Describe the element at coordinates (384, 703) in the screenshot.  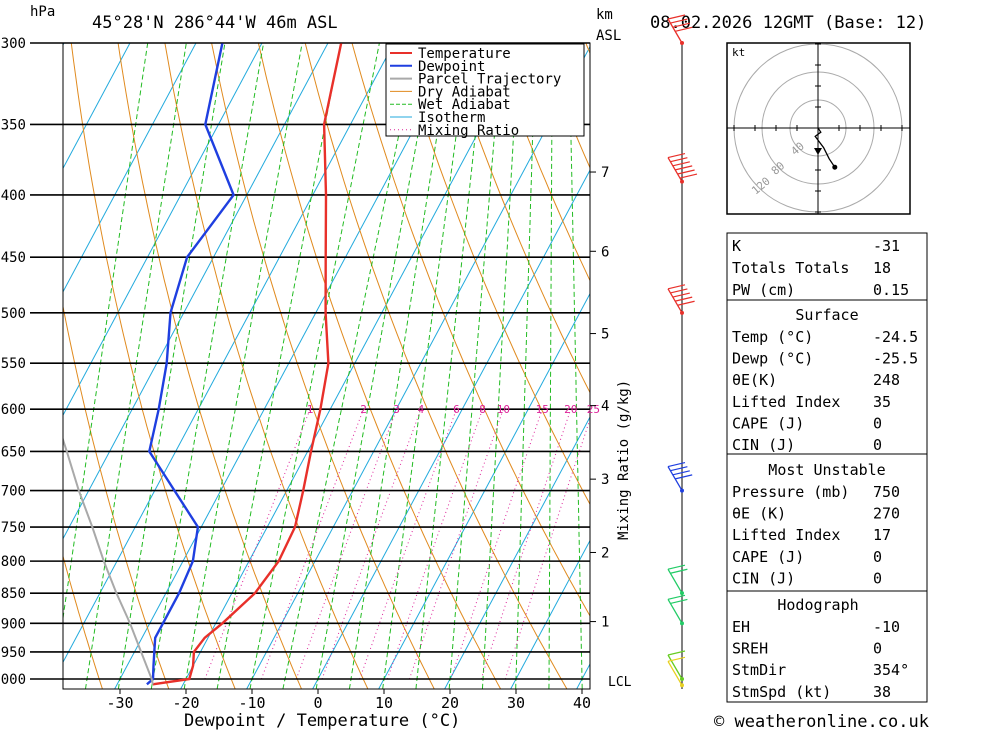
I see `x-tick-label: 10` at that location.